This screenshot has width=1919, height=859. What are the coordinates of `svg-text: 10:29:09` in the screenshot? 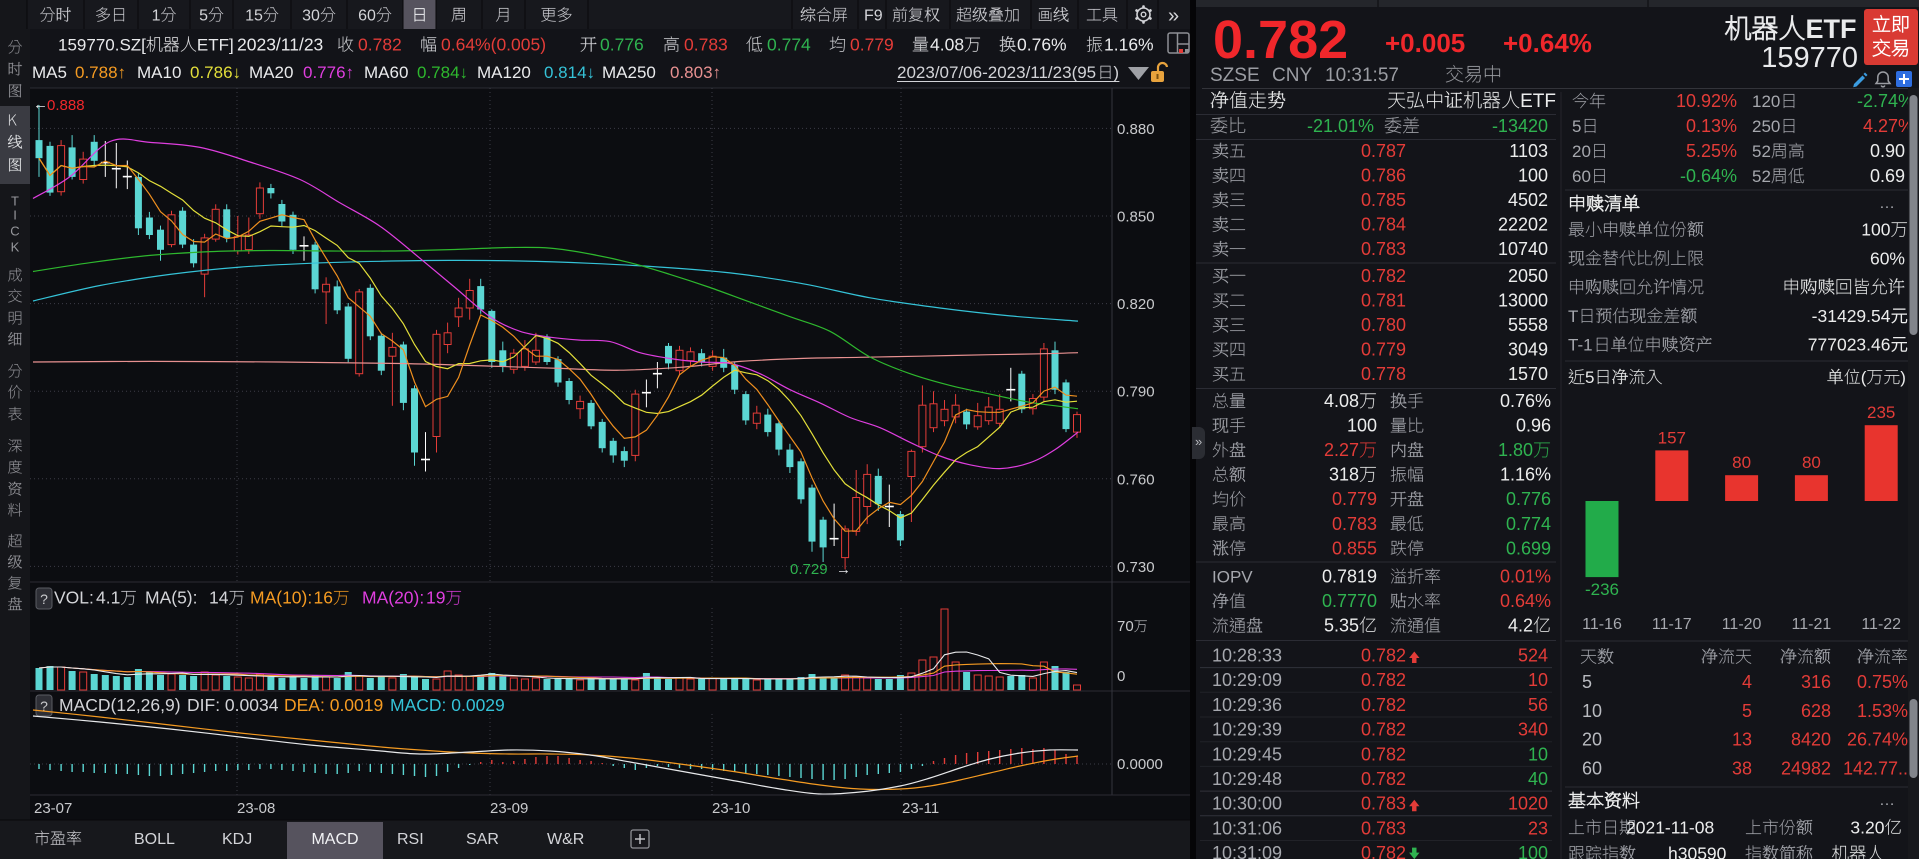 It's located at (1247, 680).